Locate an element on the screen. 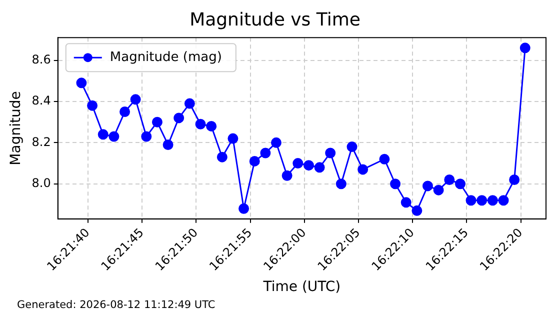  y-axis-title: Magnitude is located at coordinates (16, 128).